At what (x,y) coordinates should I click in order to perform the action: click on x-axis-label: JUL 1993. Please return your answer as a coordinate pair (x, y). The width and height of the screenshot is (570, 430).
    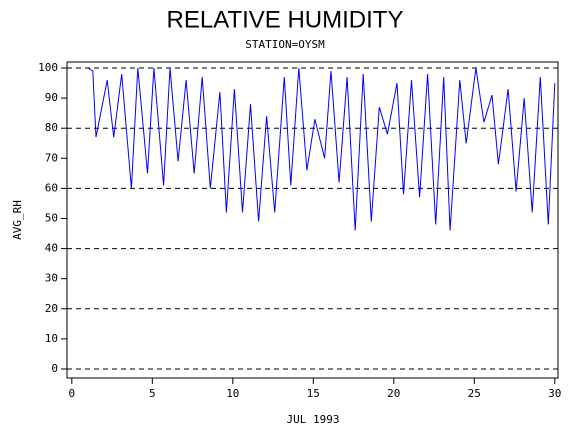
    Looking at the image, I should click on (313, 419).